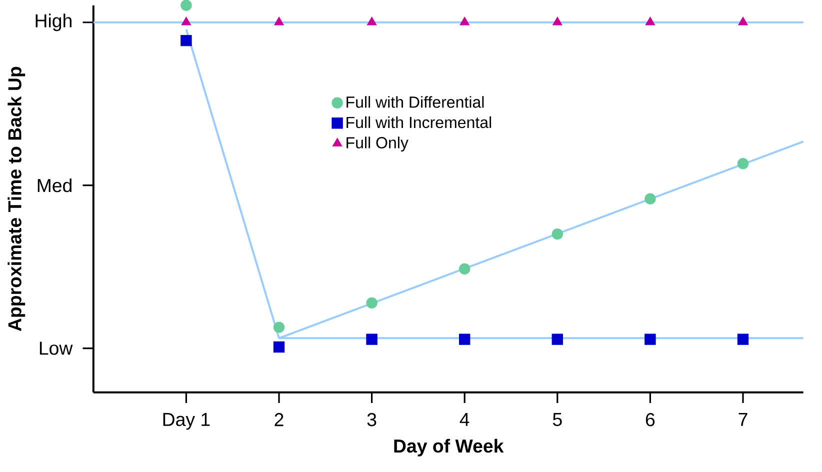  What do you see at coordinates (415, 102) in the screenshot?
I see `legend-label: Full with Differential` at bounding box center [415, 102].